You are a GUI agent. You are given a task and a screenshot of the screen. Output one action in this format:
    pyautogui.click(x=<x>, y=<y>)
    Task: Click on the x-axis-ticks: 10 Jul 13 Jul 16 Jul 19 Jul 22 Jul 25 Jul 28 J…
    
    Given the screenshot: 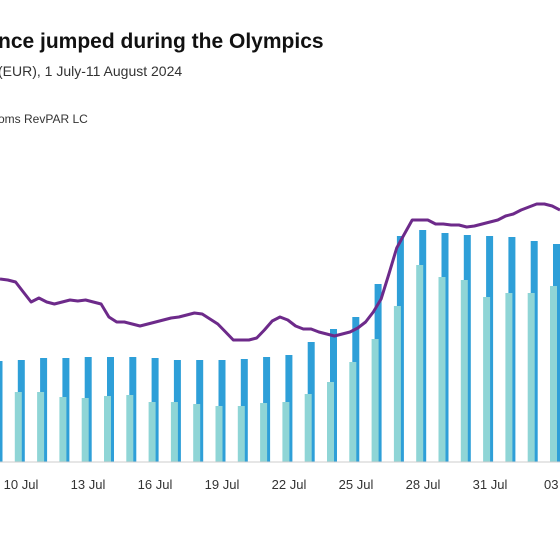 What is the action you would take?
    pyautogui.click(x=282, y=484)
    